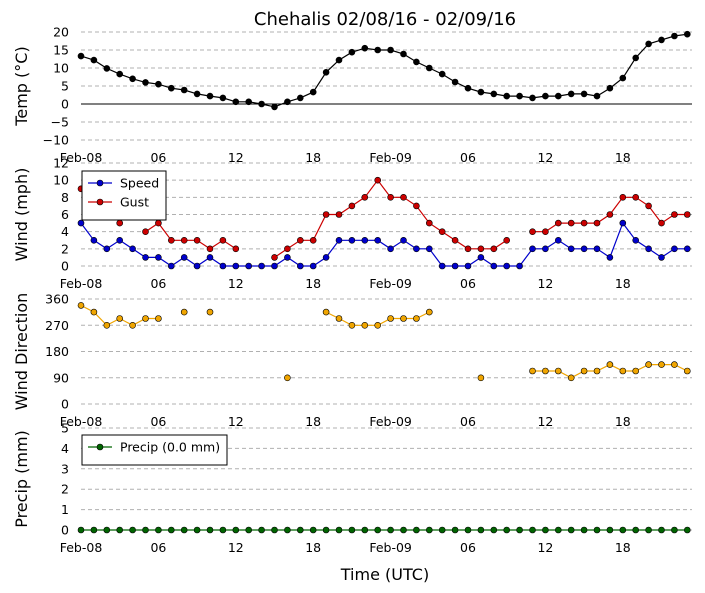 This screenshot has width=705, height=593. Describe the element at coordinates (236, 157) in the screenshot. I see `temp-x-tick-label: 12` at that location.